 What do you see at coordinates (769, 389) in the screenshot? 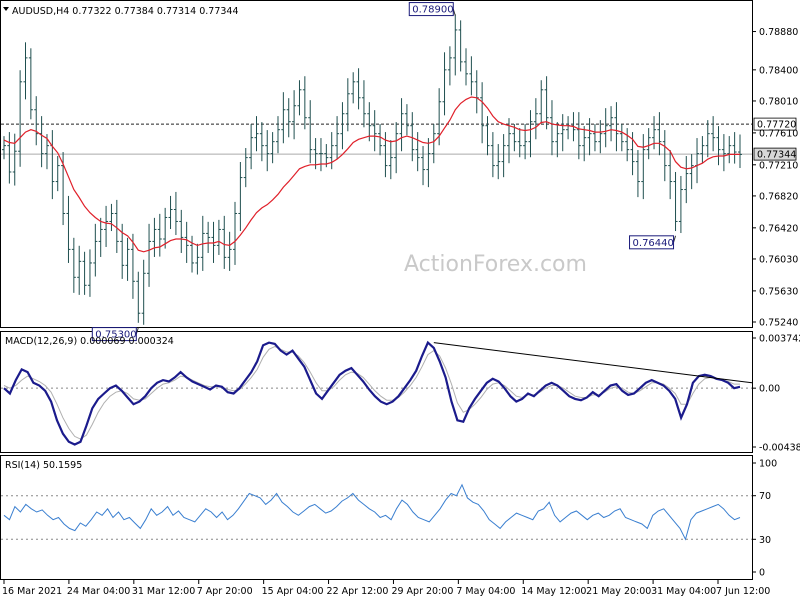
I see `macd-y-tick-label: 0.00` at bounding box center [769, 389].